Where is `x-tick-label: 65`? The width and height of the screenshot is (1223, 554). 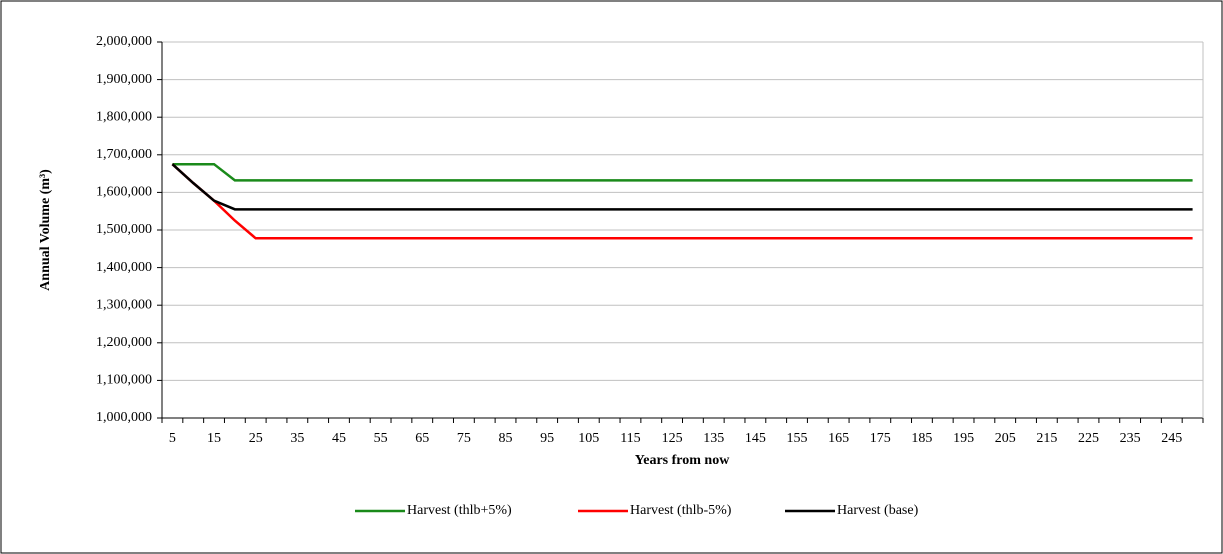
x-tick-label: 65 is located at coordinates (422, 438).